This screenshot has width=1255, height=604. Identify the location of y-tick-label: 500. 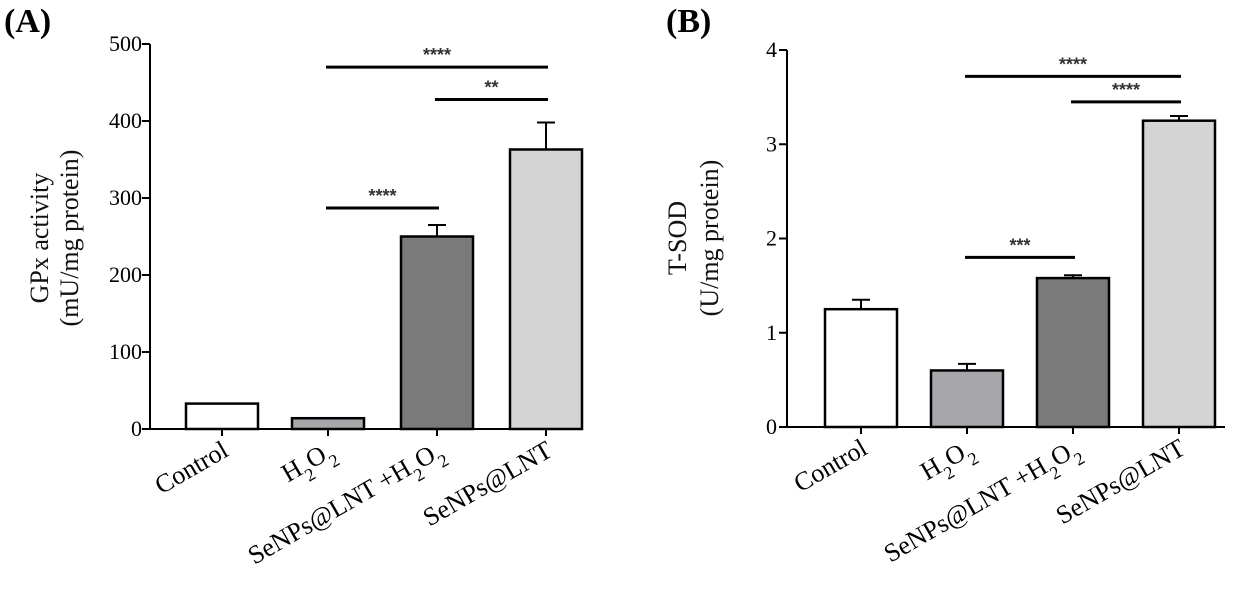
(125, 43).